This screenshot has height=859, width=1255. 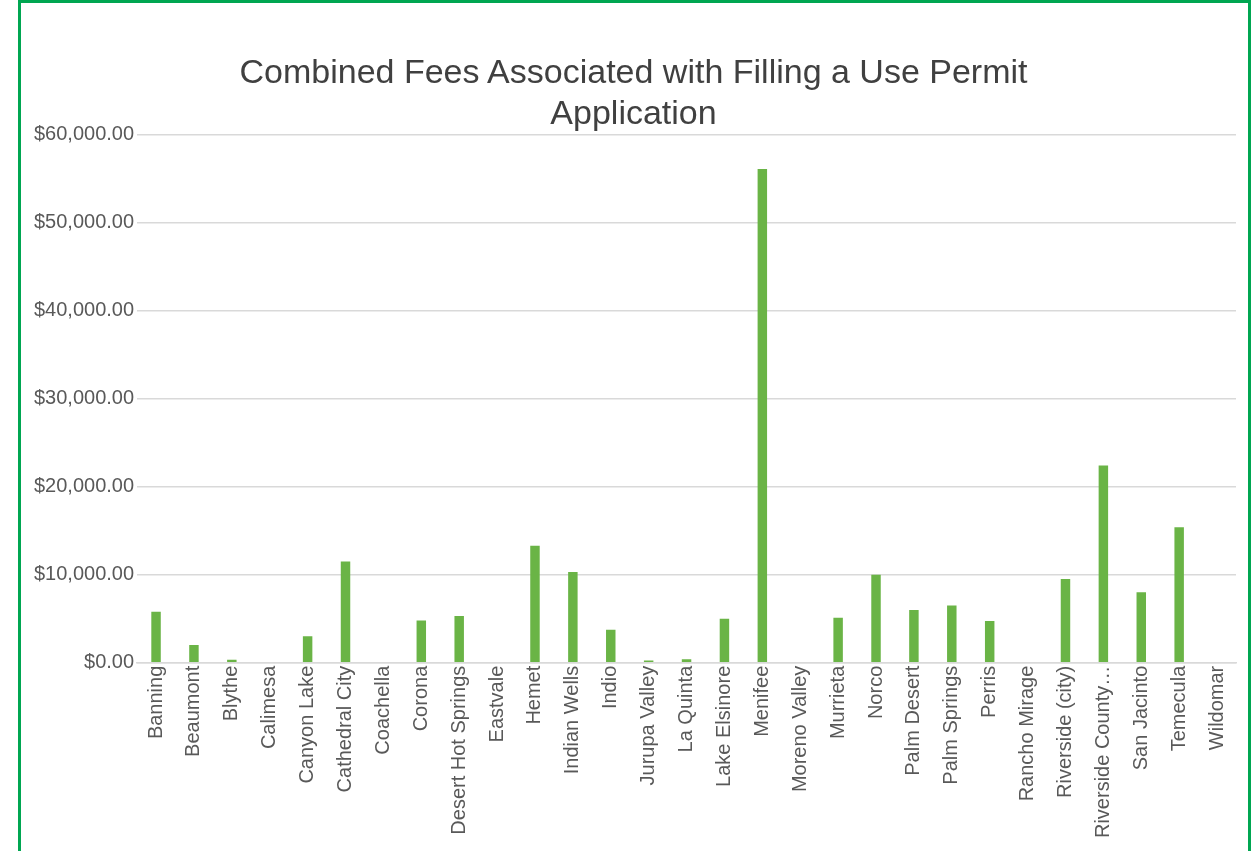 What do you see at coordinates (457, 750) in the screenshot?
I see `x-tick-label: Desert Hot Springs` at bounding box center [457, 750].